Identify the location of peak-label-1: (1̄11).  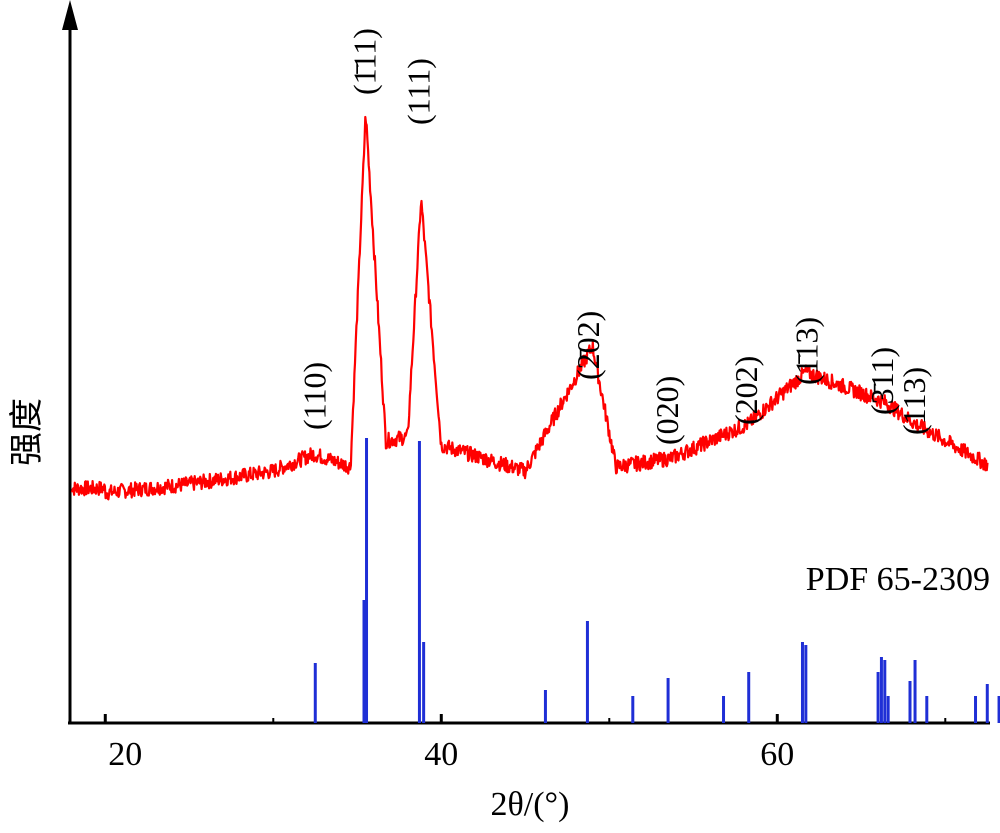
(365, 61).